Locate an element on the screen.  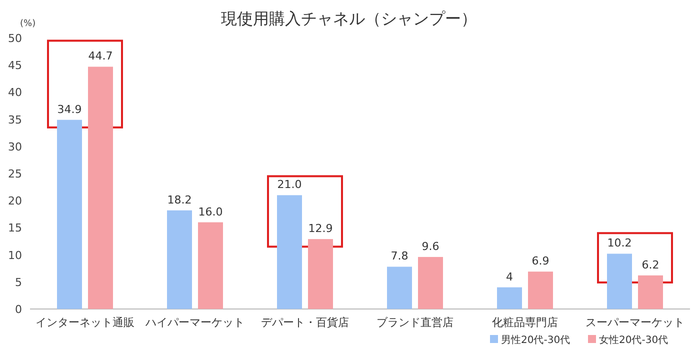
x-tick-label: ブランド直営店 is located at coordinates (415, 322).